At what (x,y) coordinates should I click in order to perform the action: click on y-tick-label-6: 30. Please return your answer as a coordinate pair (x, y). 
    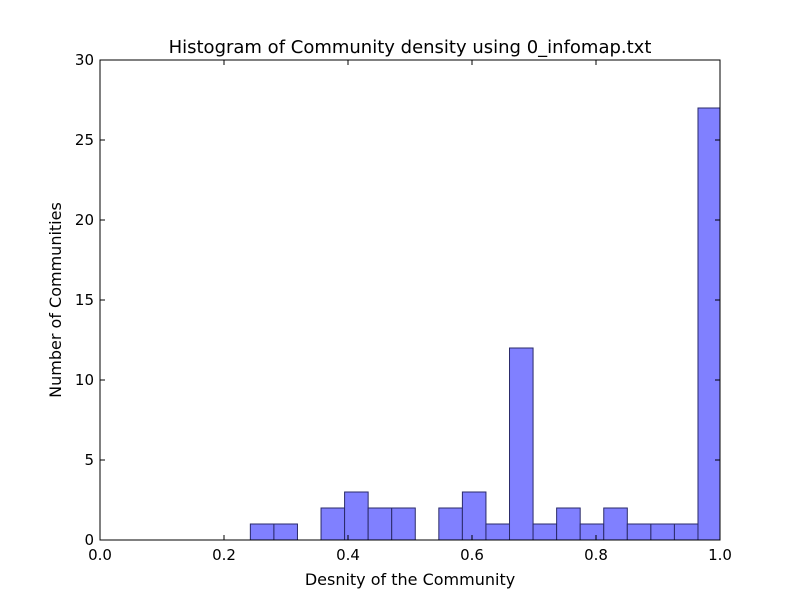
    Looking at the image, I should click on (84, 60).